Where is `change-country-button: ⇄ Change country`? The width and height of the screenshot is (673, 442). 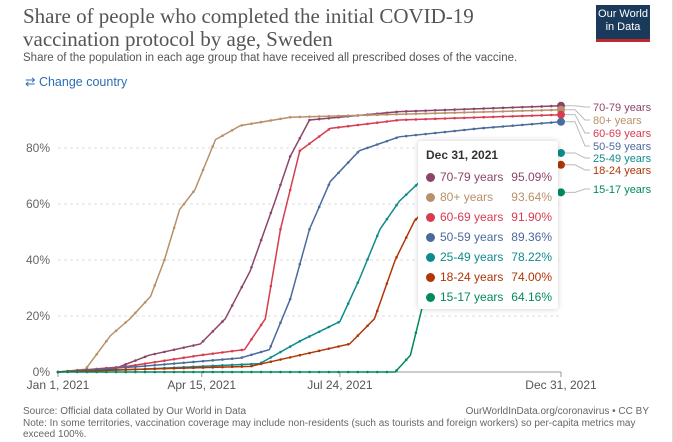
change-country-button: ⇄ Change country is located at coordinates (76, 81).